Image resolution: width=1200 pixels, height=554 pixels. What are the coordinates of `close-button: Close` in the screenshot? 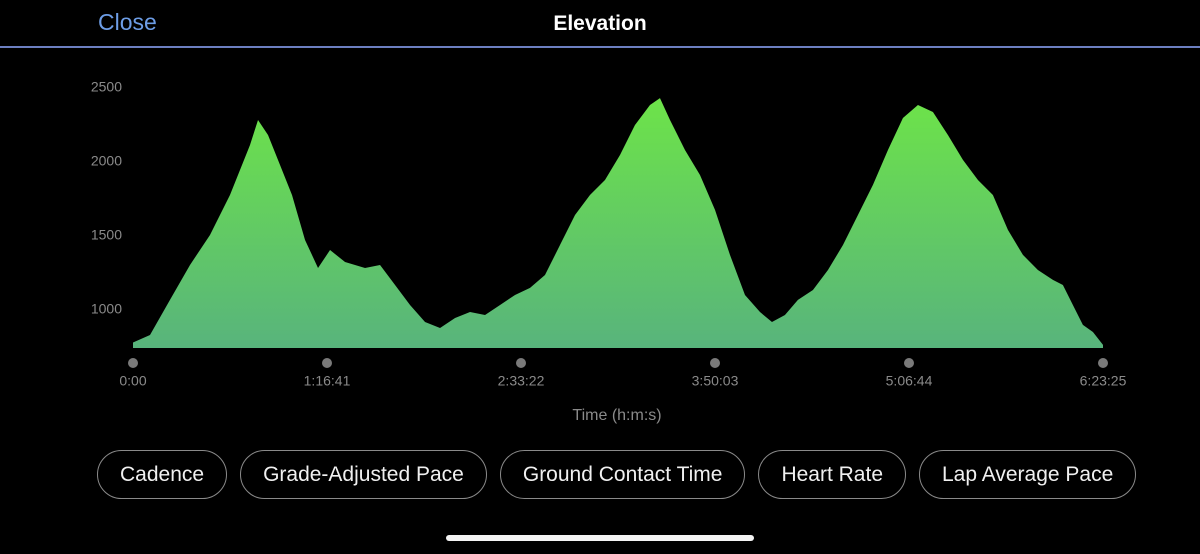 It's located at (127, 22).